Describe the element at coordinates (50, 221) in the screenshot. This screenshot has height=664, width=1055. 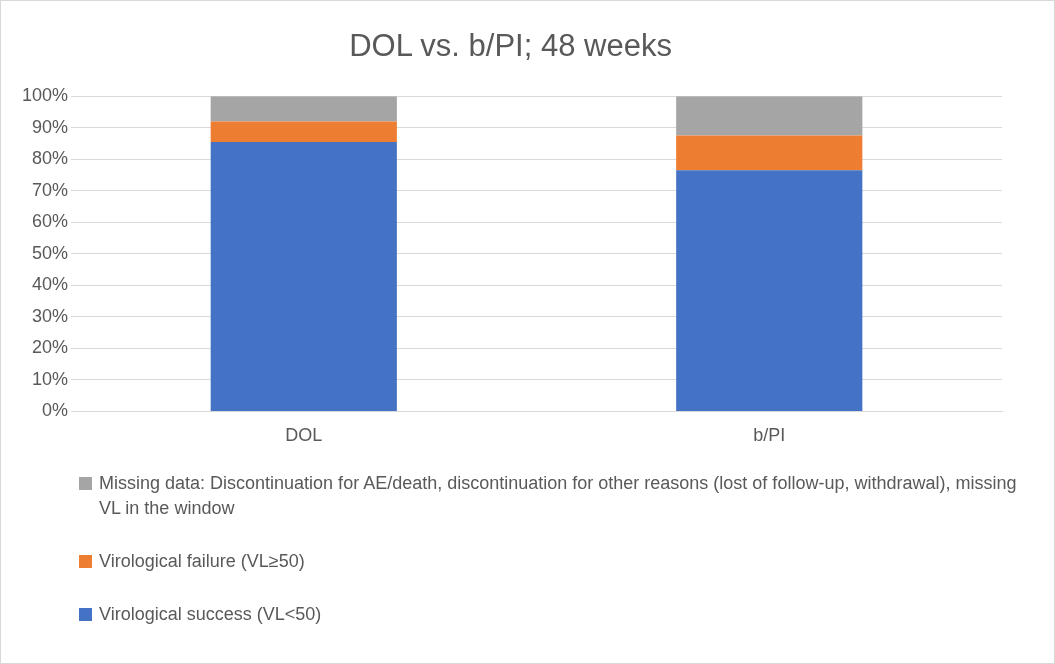
I see `y-tick-label: 60%` at that location.